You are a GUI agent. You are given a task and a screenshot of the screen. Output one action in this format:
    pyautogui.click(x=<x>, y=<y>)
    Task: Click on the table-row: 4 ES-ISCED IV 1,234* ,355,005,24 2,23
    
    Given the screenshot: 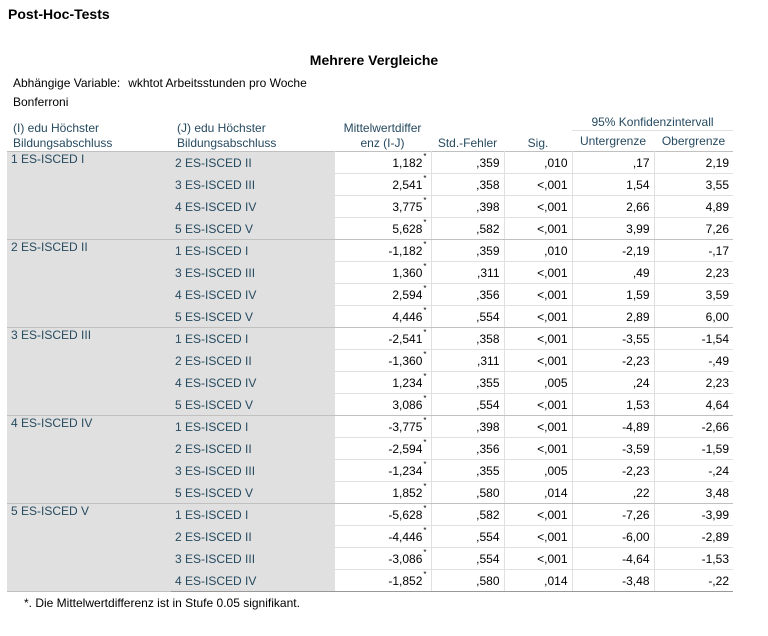 What is the action you would take?
    pyautogui.click(x=370, y=382)
    